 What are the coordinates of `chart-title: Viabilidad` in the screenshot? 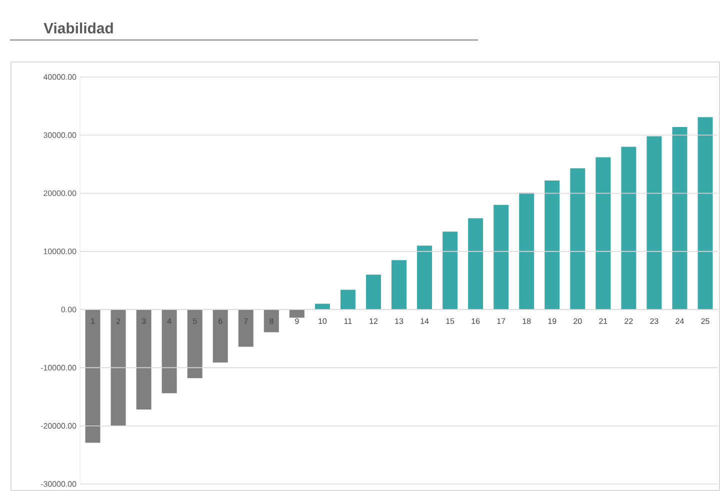 It's located at (78, 28).